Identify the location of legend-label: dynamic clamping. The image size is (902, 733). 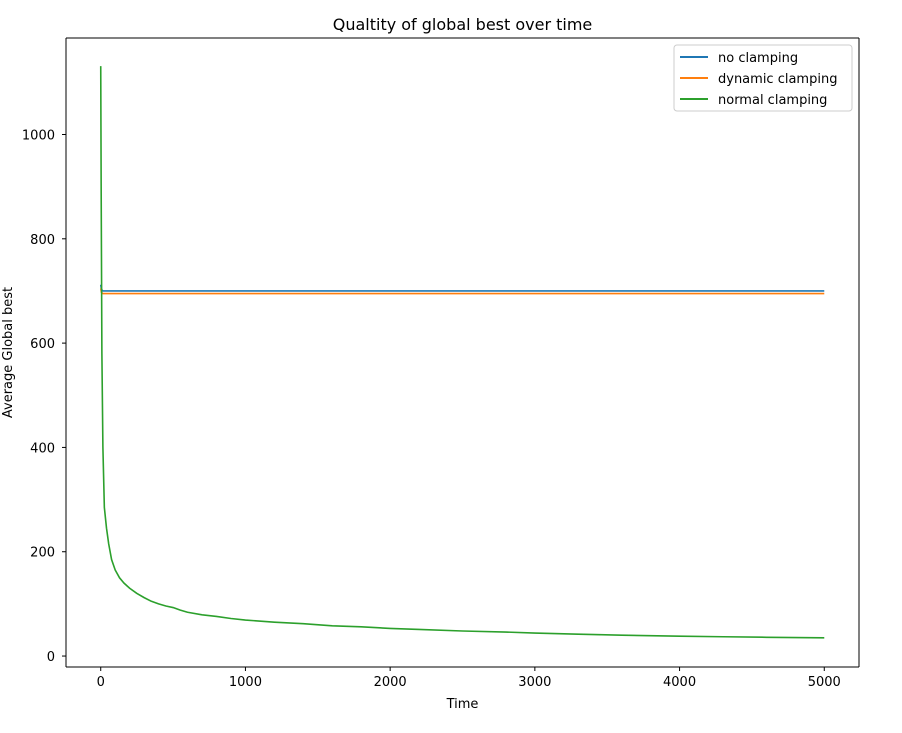
(777, 79).